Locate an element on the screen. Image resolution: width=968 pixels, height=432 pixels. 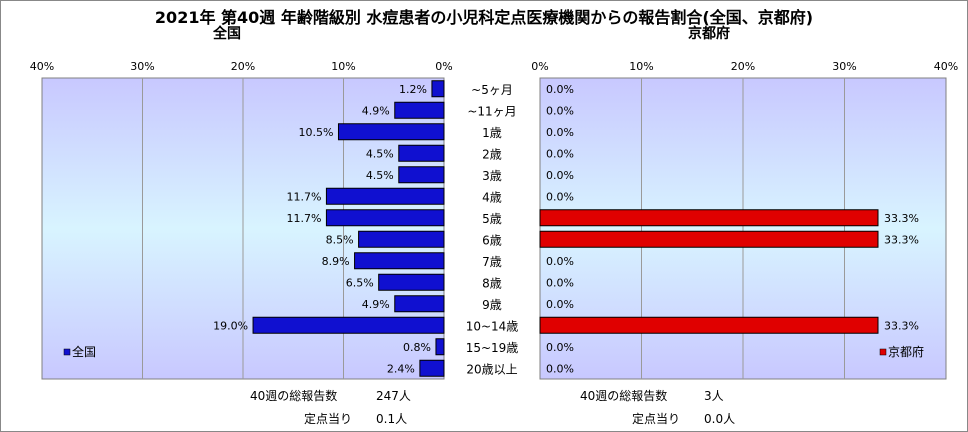
national-value-label: 6.5% is located at coordinates (360, 282).